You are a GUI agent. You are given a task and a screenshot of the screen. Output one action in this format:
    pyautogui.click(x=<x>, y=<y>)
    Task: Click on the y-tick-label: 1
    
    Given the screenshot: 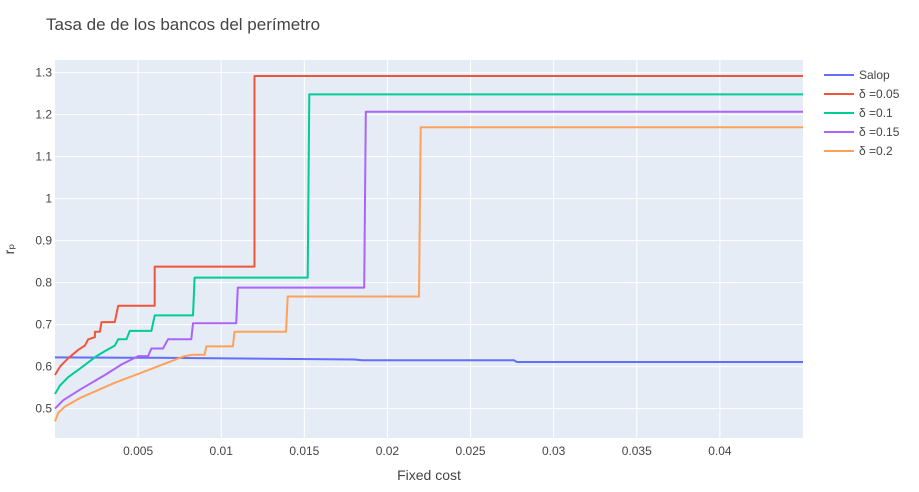 What is the action you would take?
    pyautogui.click(x=48, y=199)
    